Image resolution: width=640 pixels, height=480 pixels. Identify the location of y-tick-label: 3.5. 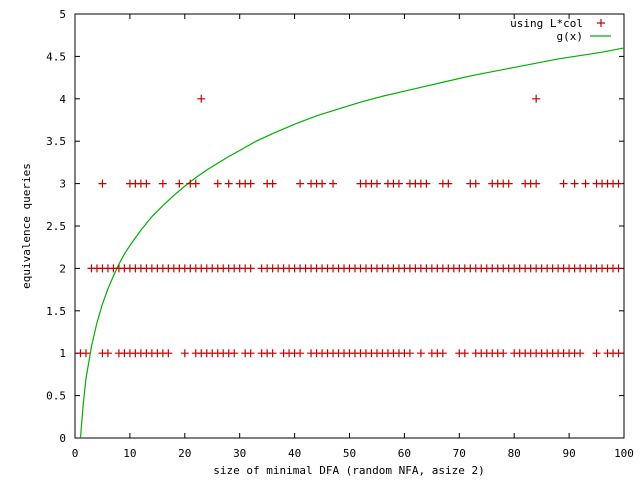
(56, 141).